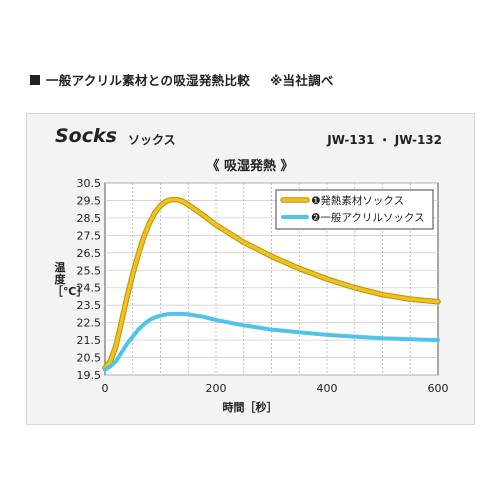 The image size is (500, 500). Describe the element at coordinates (89, 288) in the screenshot. I see `y-tick-label: 24.5` at that location.